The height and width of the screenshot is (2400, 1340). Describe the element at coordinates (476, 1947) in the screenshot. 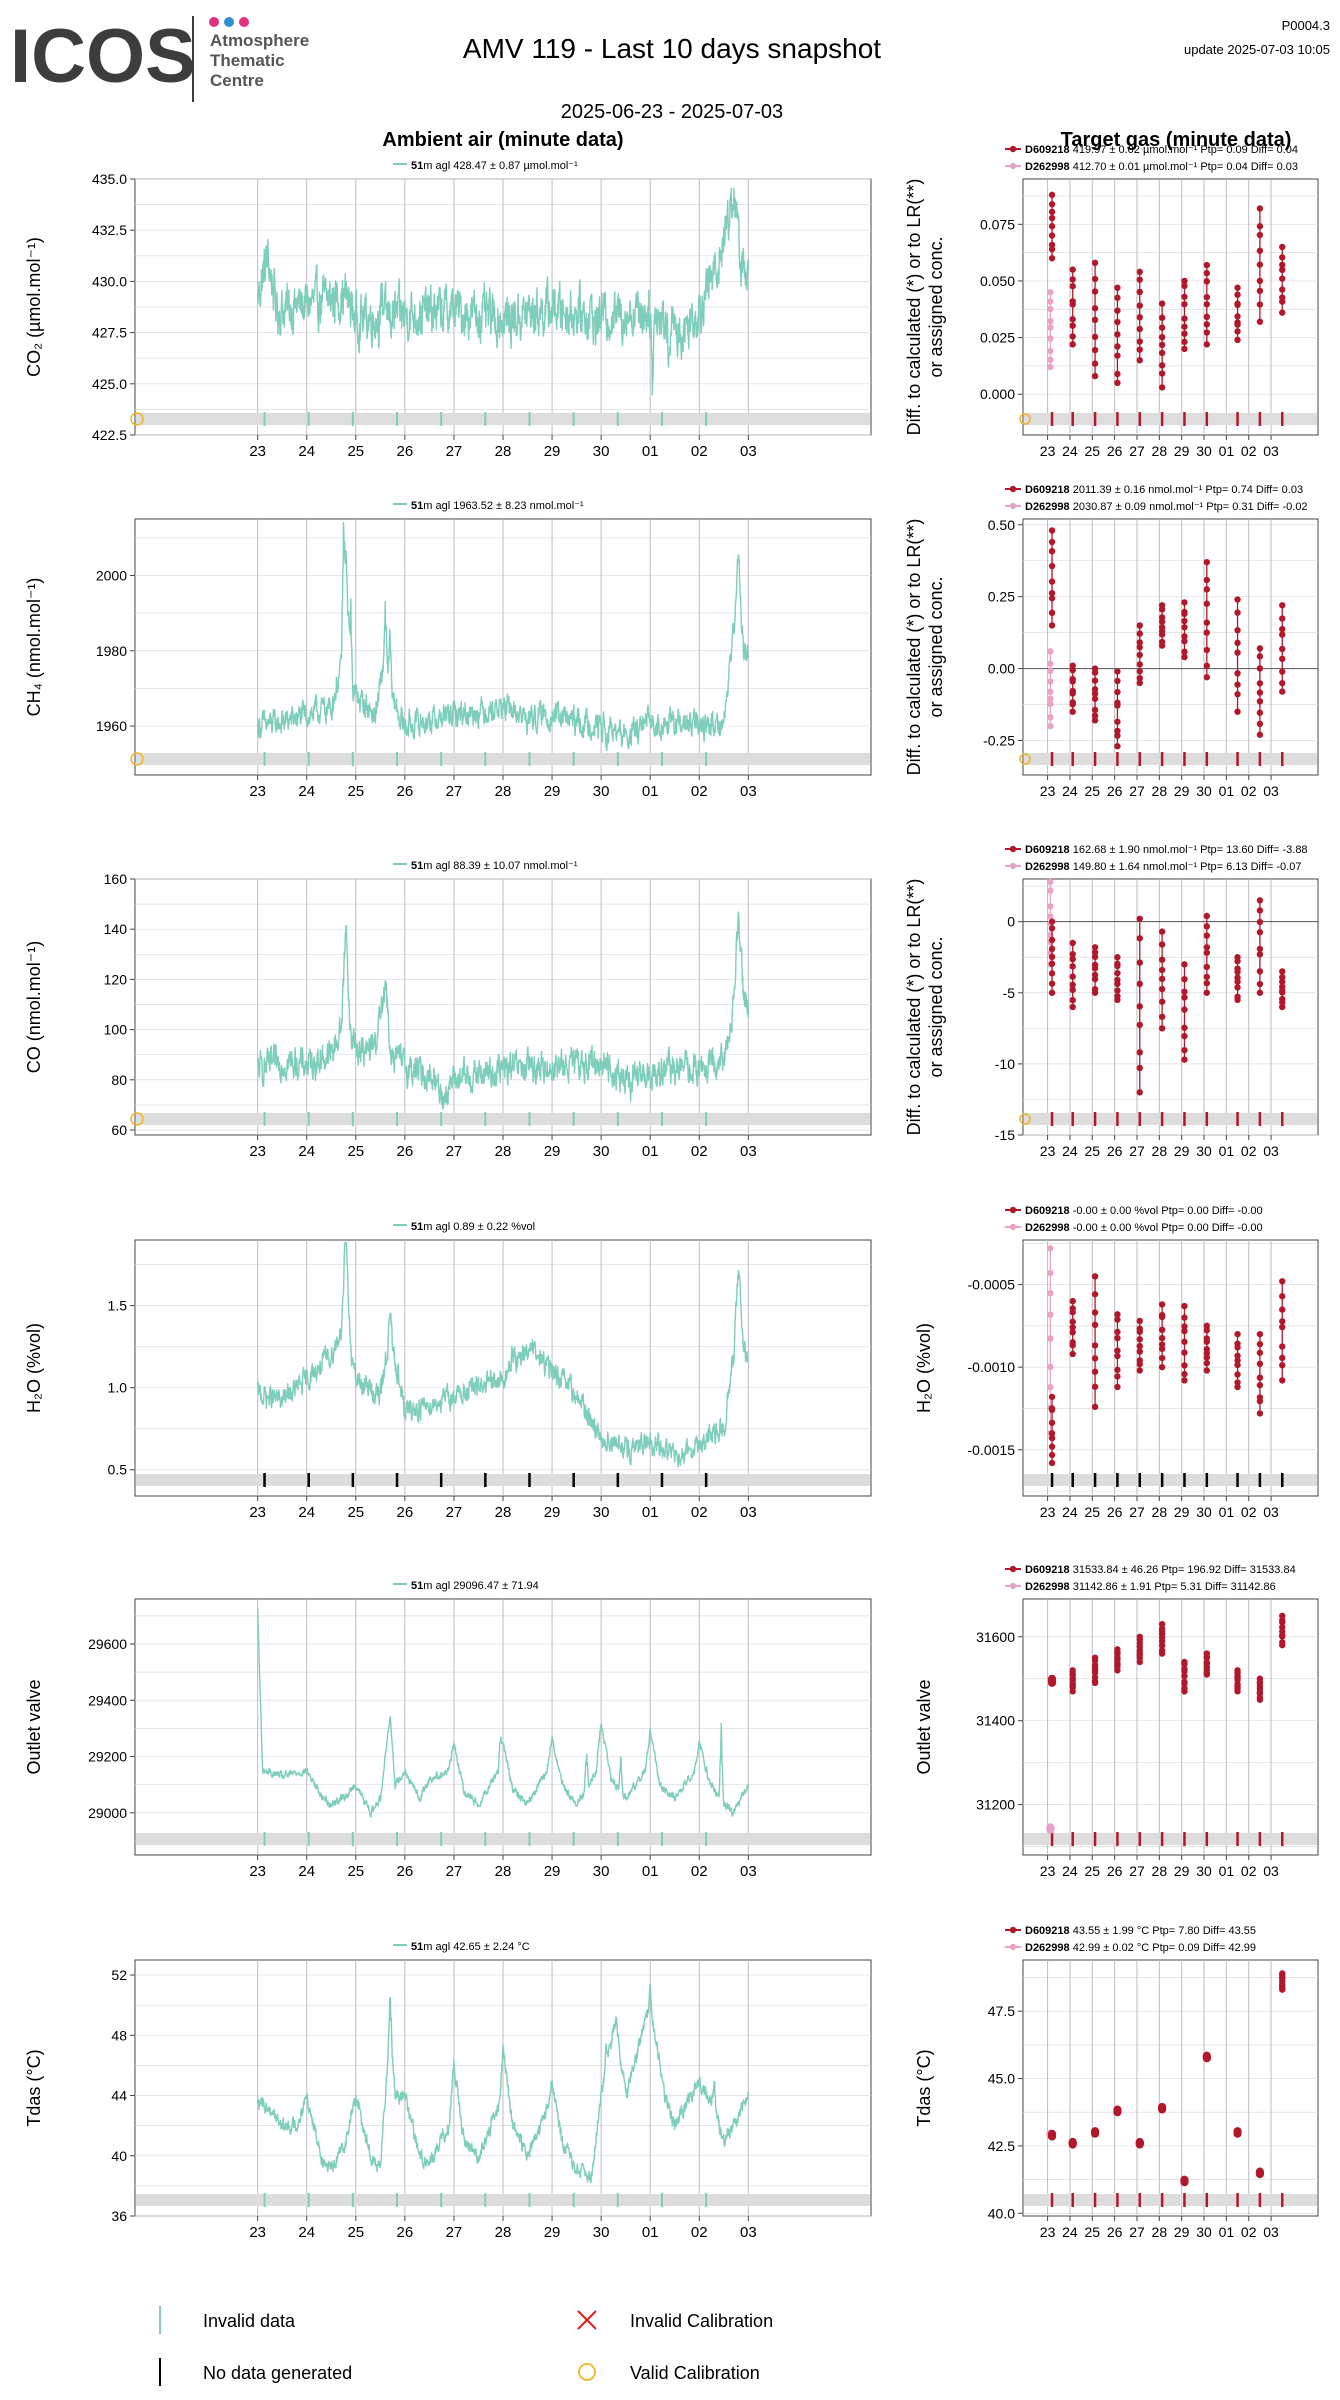

I see `legend-value: m agl 42.65 ± 2.24 °C` at that location.